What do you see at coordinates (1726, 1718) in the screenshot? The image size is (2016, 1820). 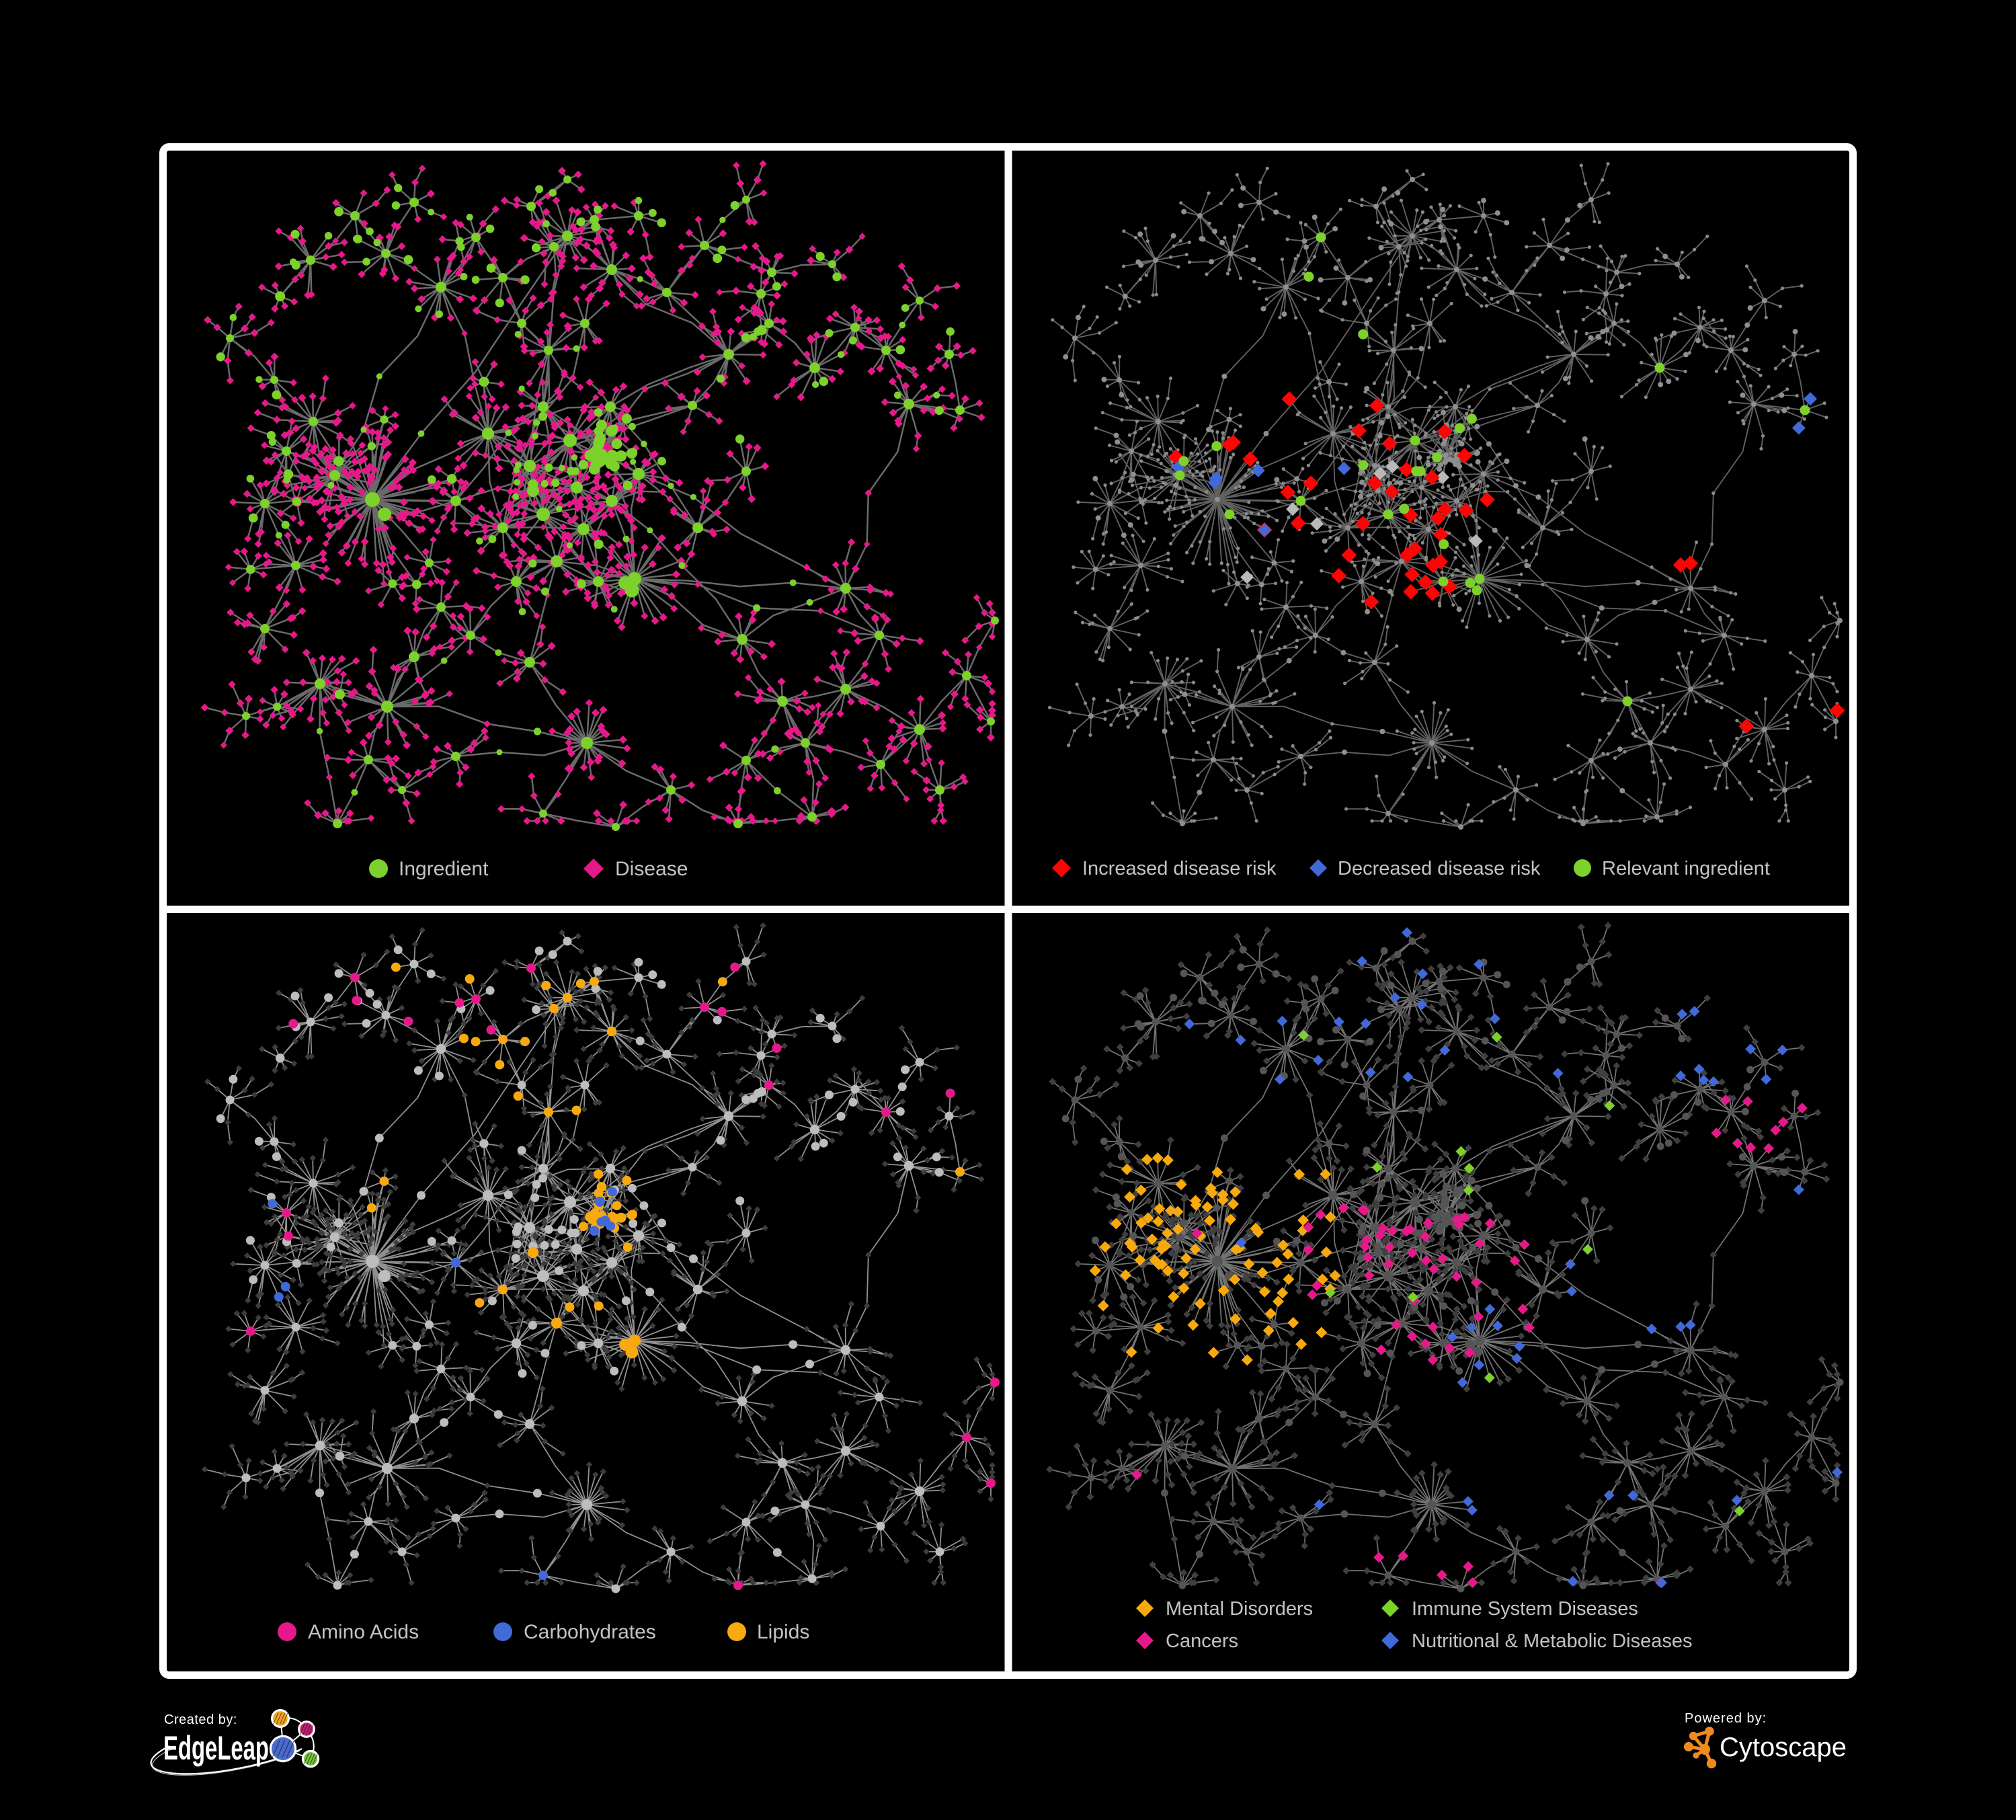 I see `svg-text: Powered by:` at bounding box center [1726, 1718].